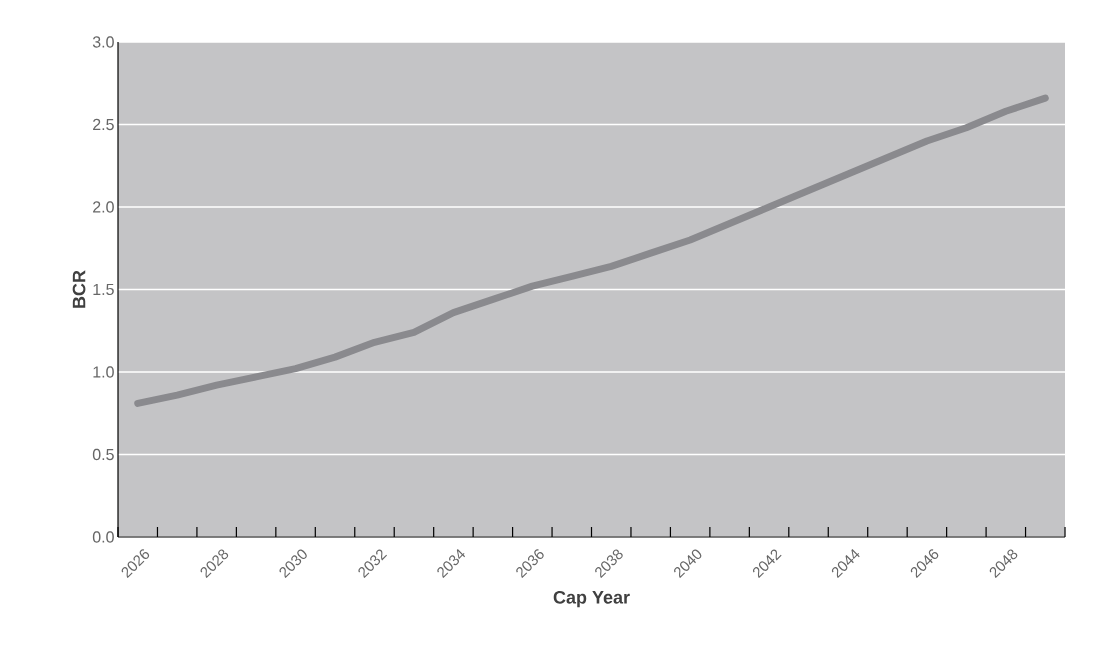 The height and width of the screenshot is (668, 1106). Describe the element at coordinates (103, 42) in the screenshot. I see `y-tick-label: 3.0` at that location.